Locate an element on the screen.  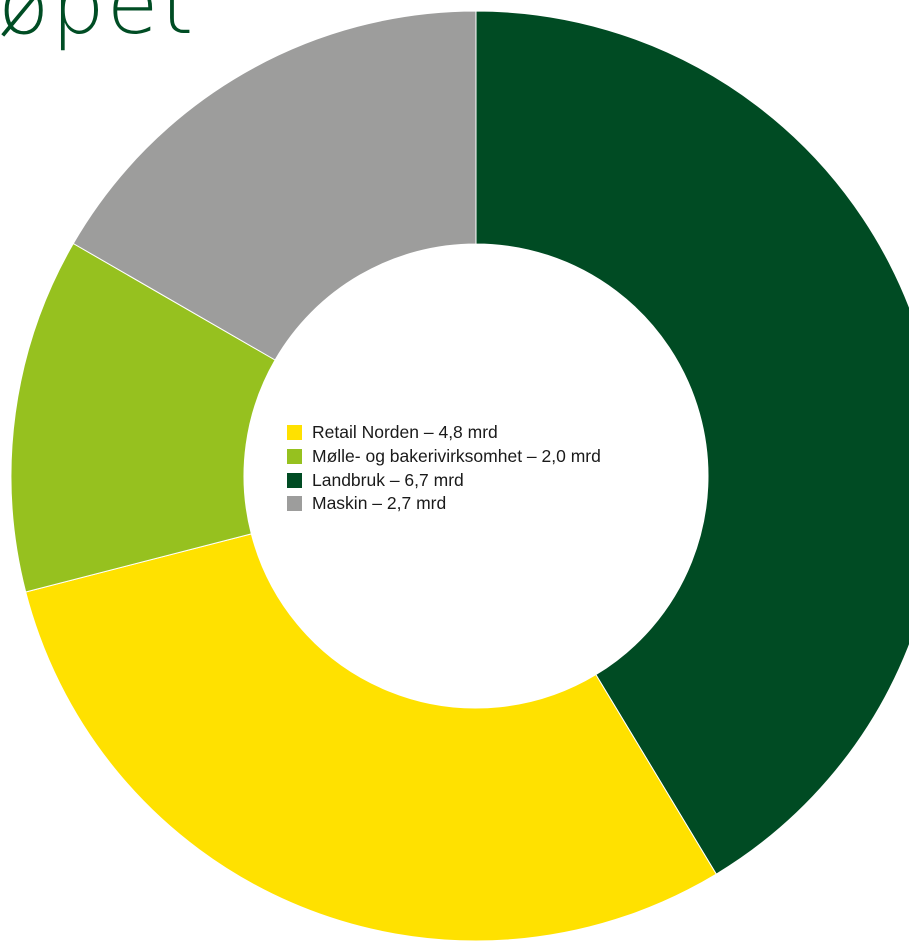
legend-item-landbruk: Landbruk – 6,7 mrd is located at coordinates (444, 480).